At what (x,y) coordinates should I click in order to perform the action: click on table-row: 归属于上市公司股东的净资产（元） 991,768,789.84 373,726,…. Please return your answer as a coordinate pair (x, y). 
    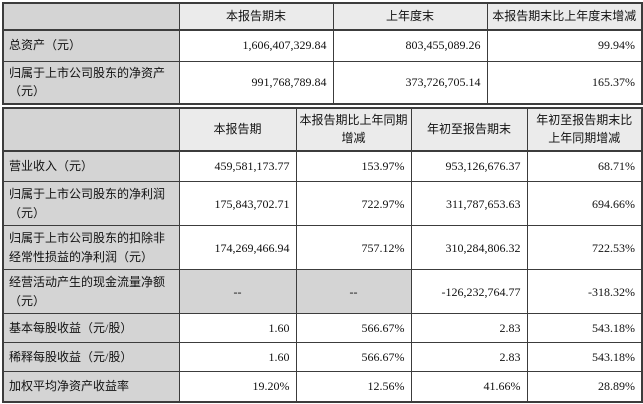
    Looking at the image, I should click on (322, 82).